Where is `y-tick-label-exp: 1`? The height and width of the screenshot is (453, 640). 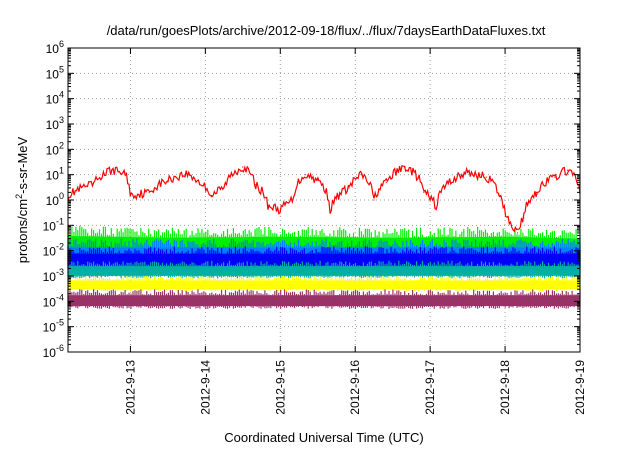
y-tick-label-exp: 1 is located at coordinates (61, 171).